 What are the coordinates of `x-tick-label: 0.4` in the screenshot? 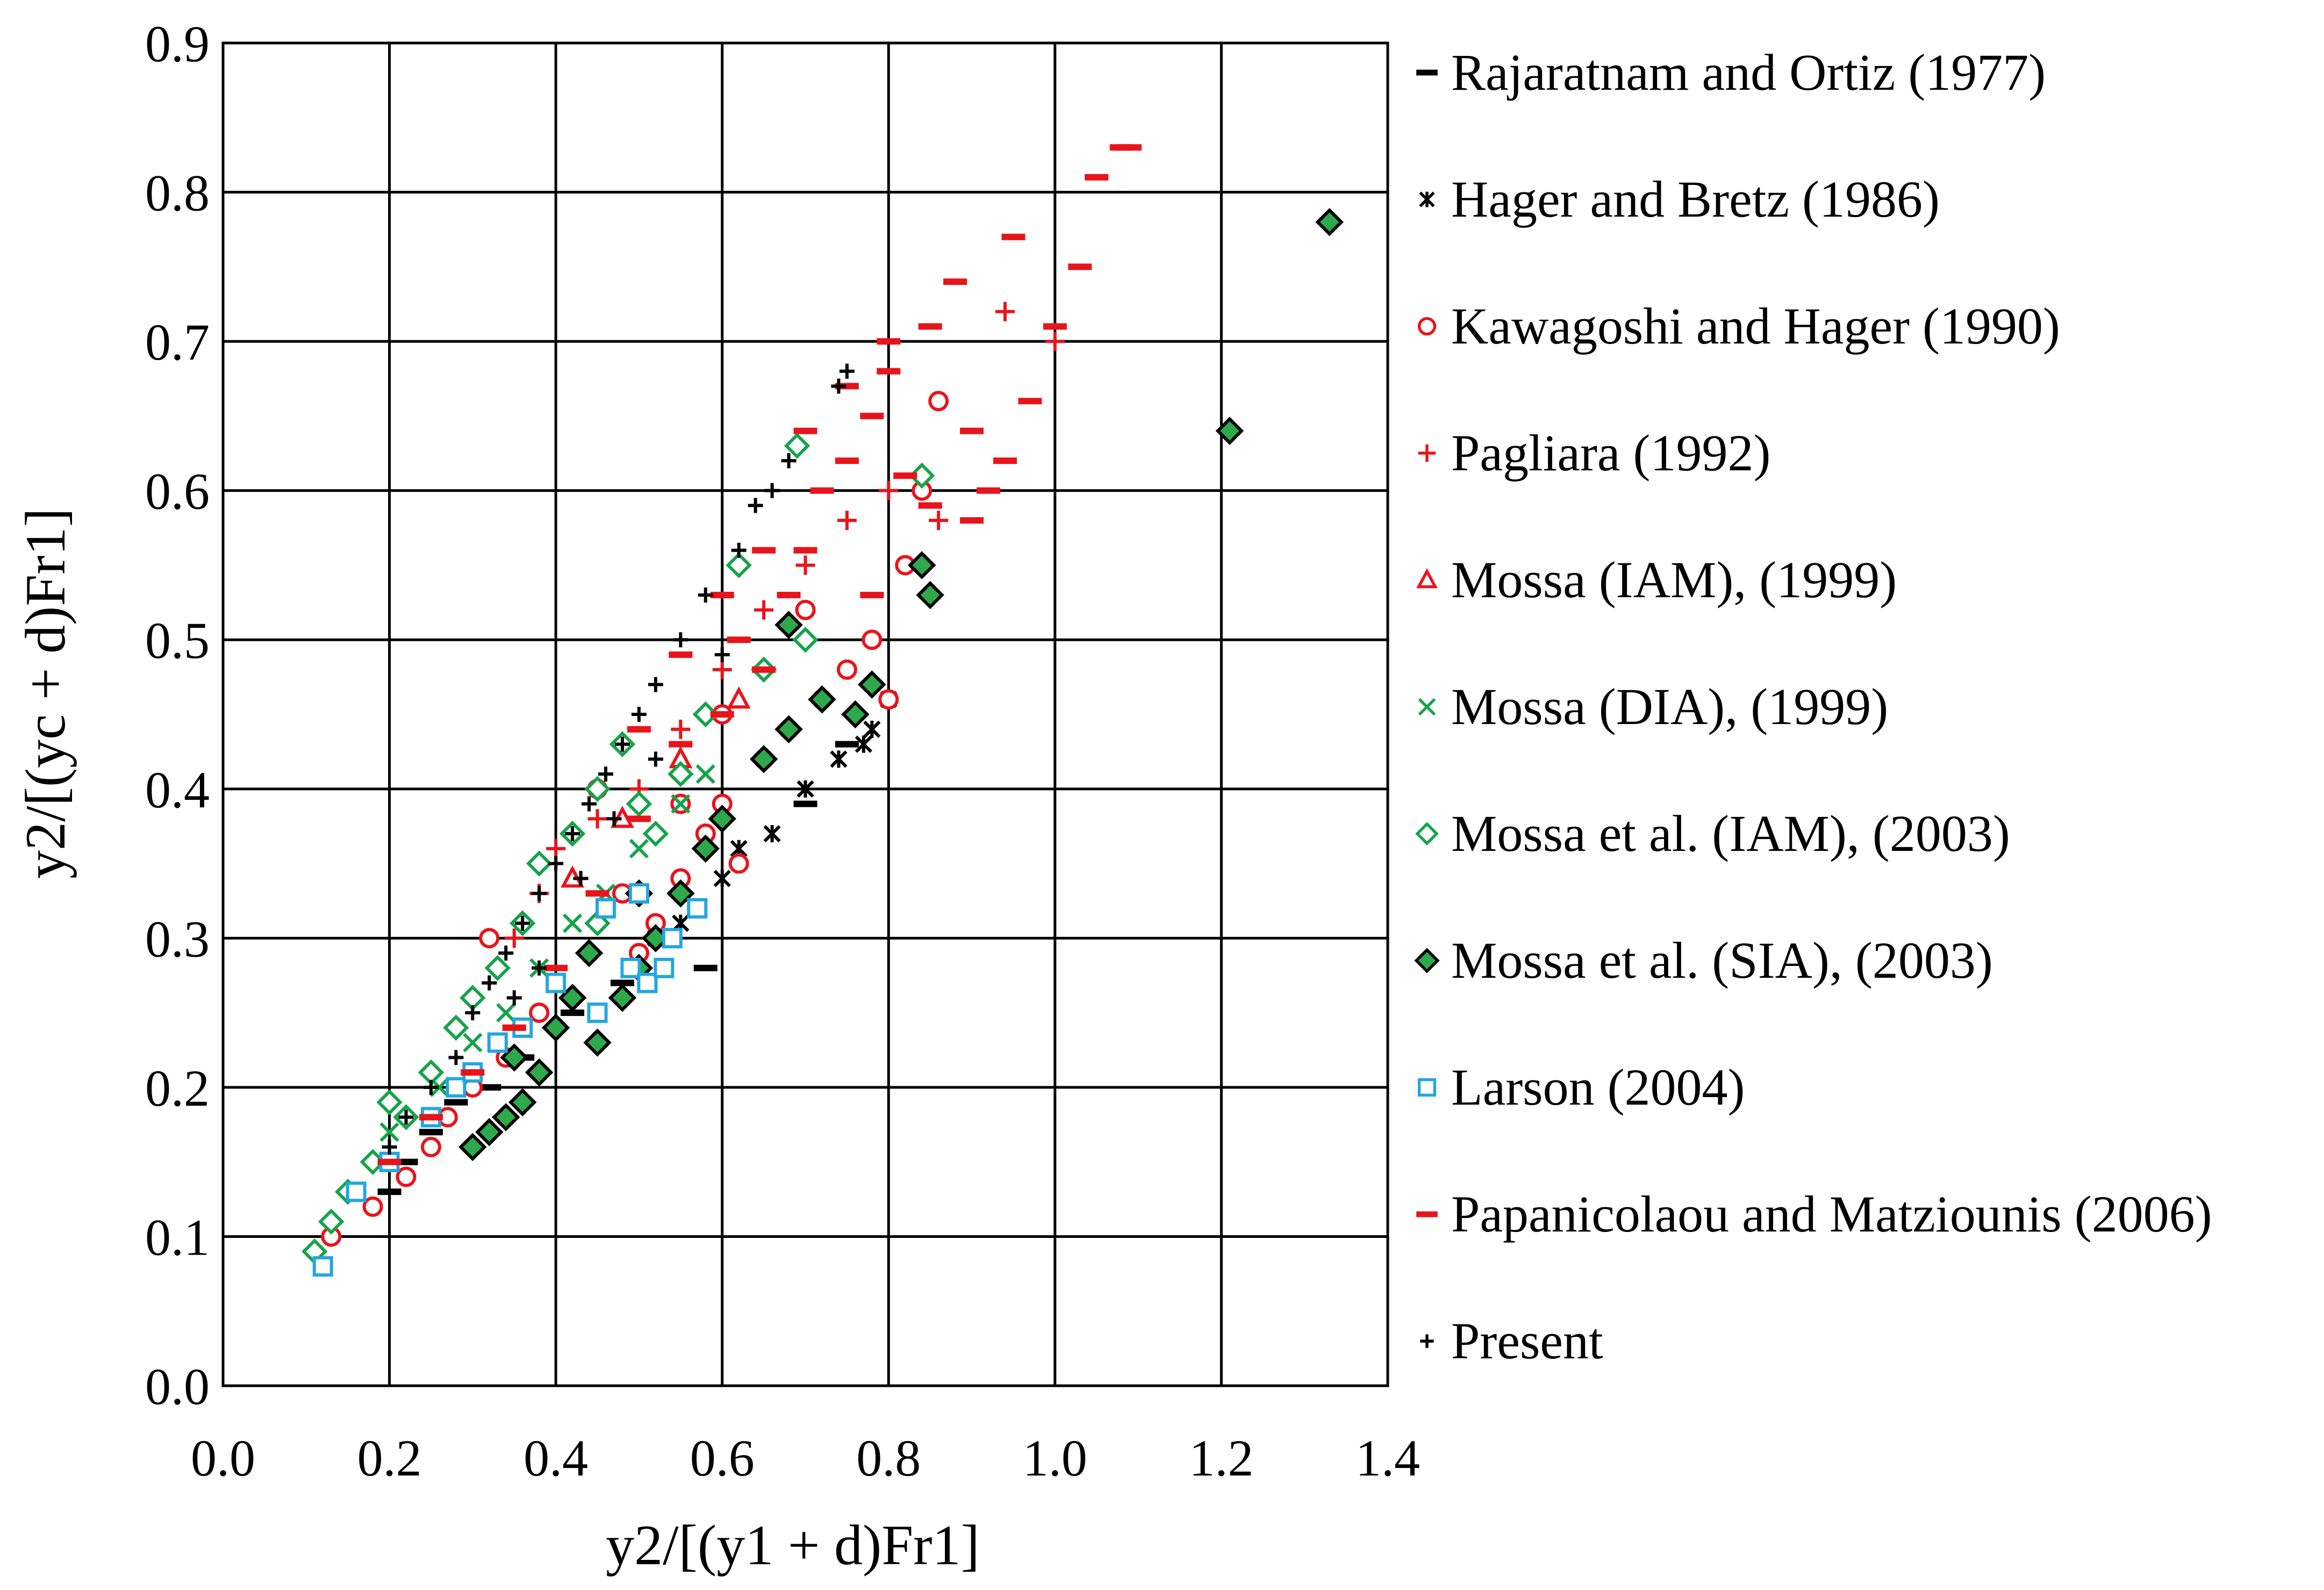 It's located at (555, 1458).